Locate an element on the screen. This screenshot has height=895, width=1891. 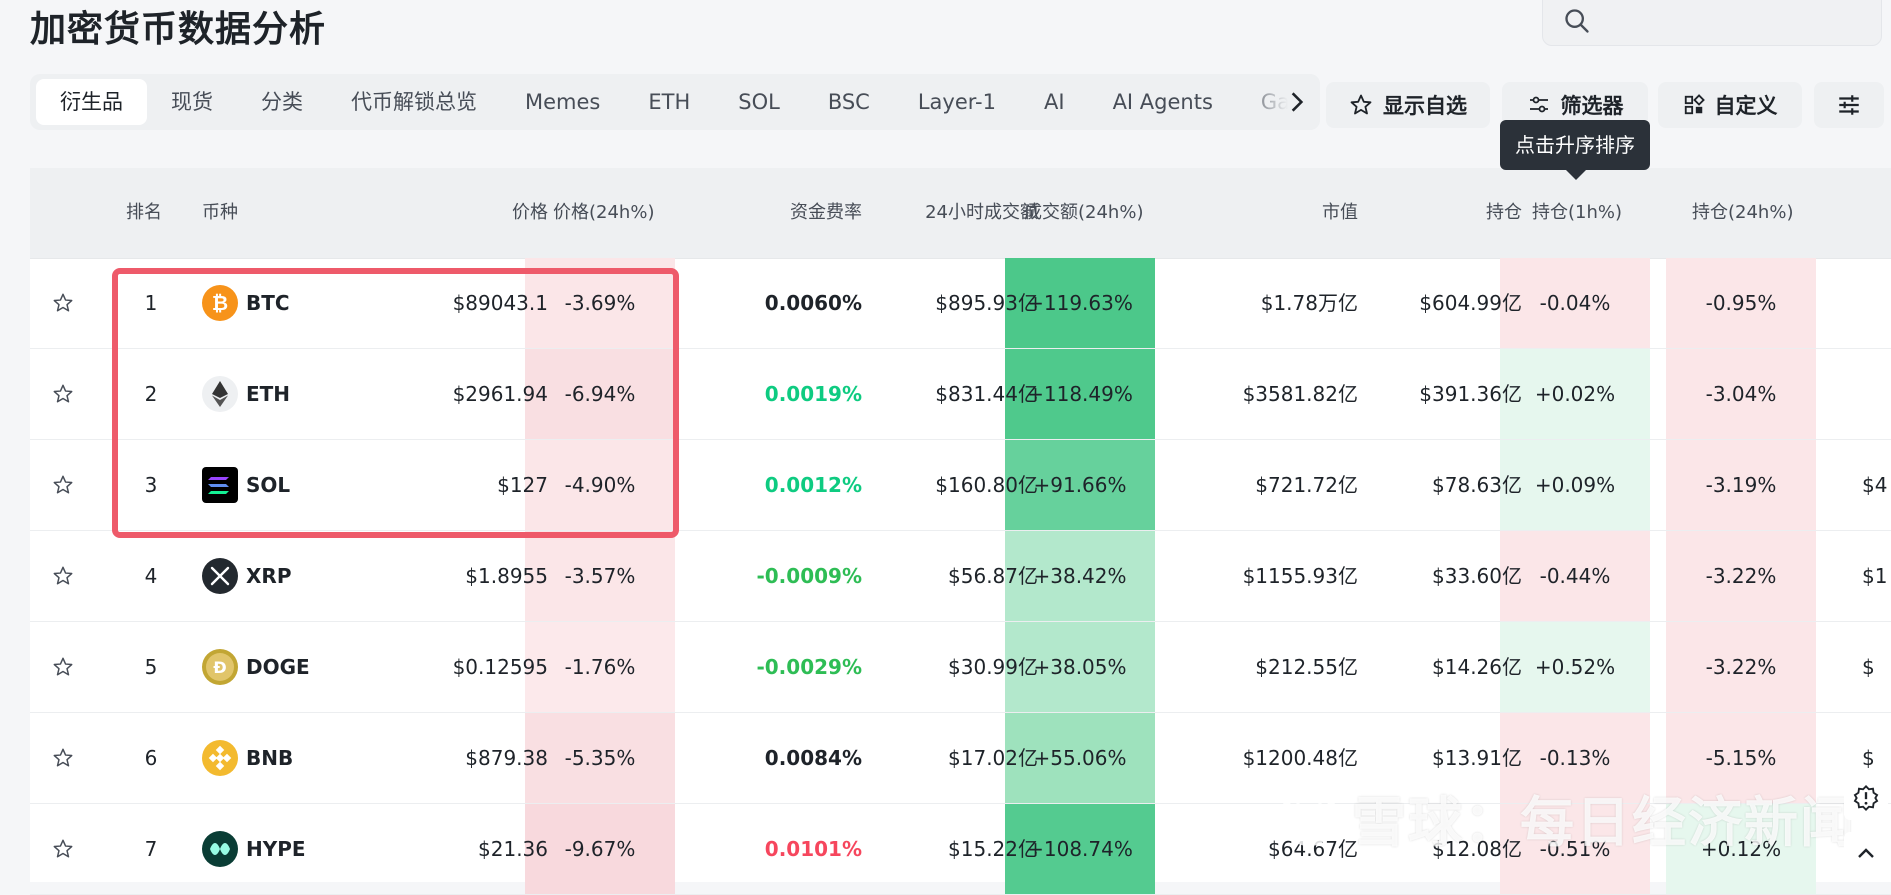
watermark-text: 雪球：每日经济新闻 is located at coordinates (1604, 822).